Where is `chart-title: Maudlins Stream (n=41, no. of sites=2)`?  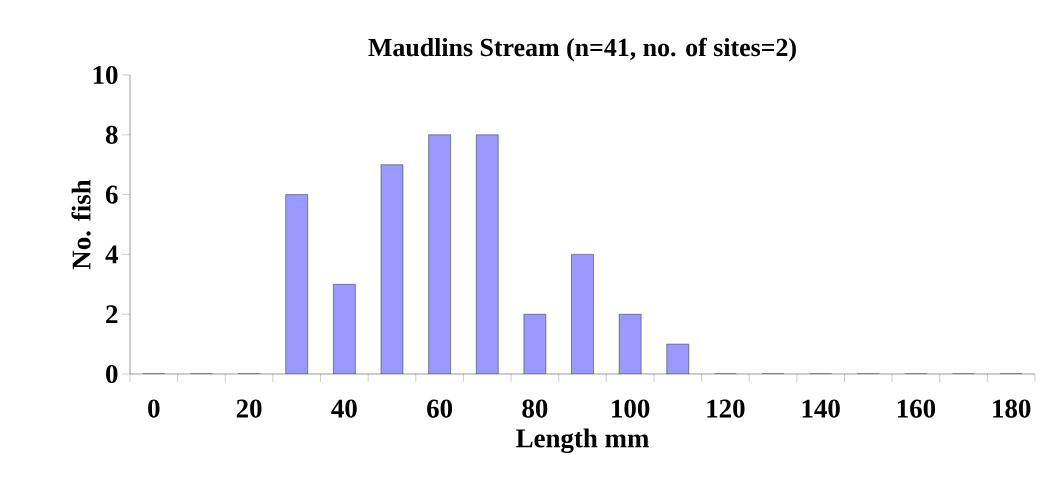
chart-title: Maudlins Stream (n=41, no. of sites=2) is located at coordinates (582, 49).